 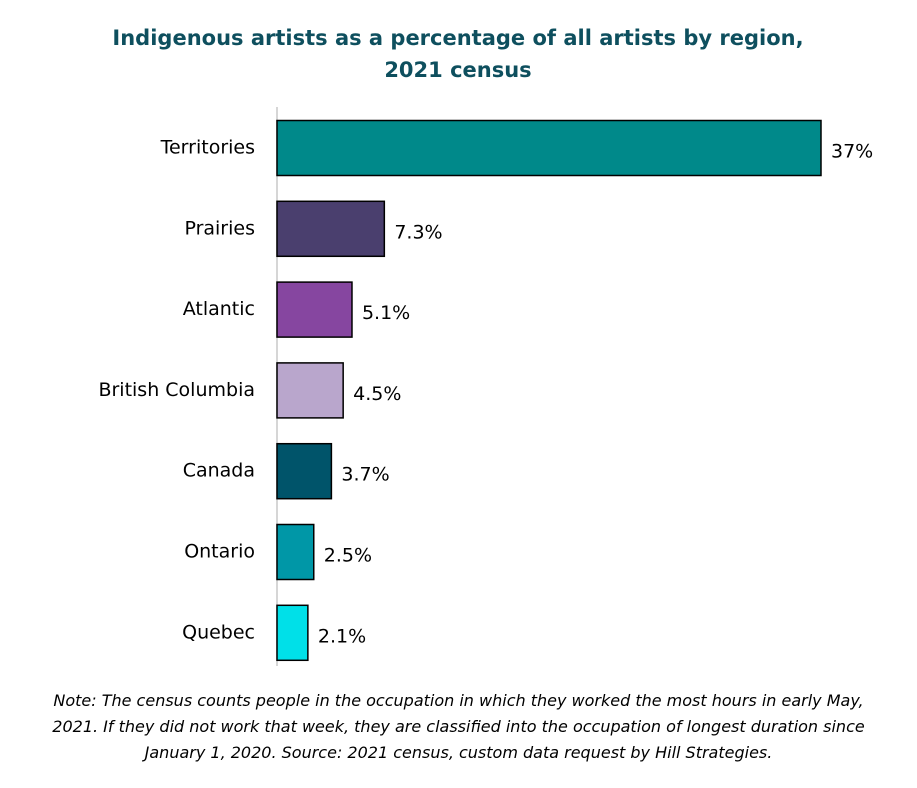 What do you see at coordinates (852, 152) in the screenshot?
I see `value-label: 37%` at bounding box center [852, 152].